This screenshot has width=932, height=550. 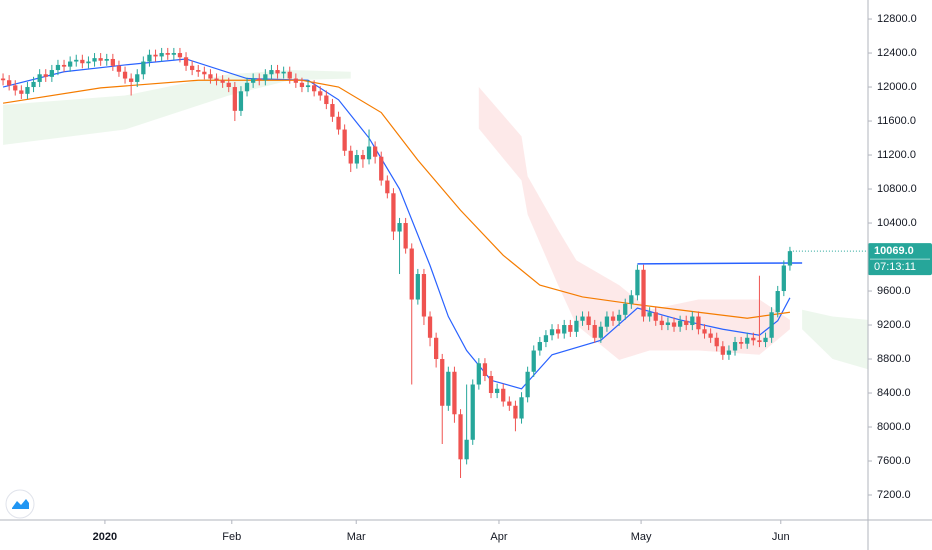 I want to click on x-tick-label: Feb, so click(x=231, y=537).